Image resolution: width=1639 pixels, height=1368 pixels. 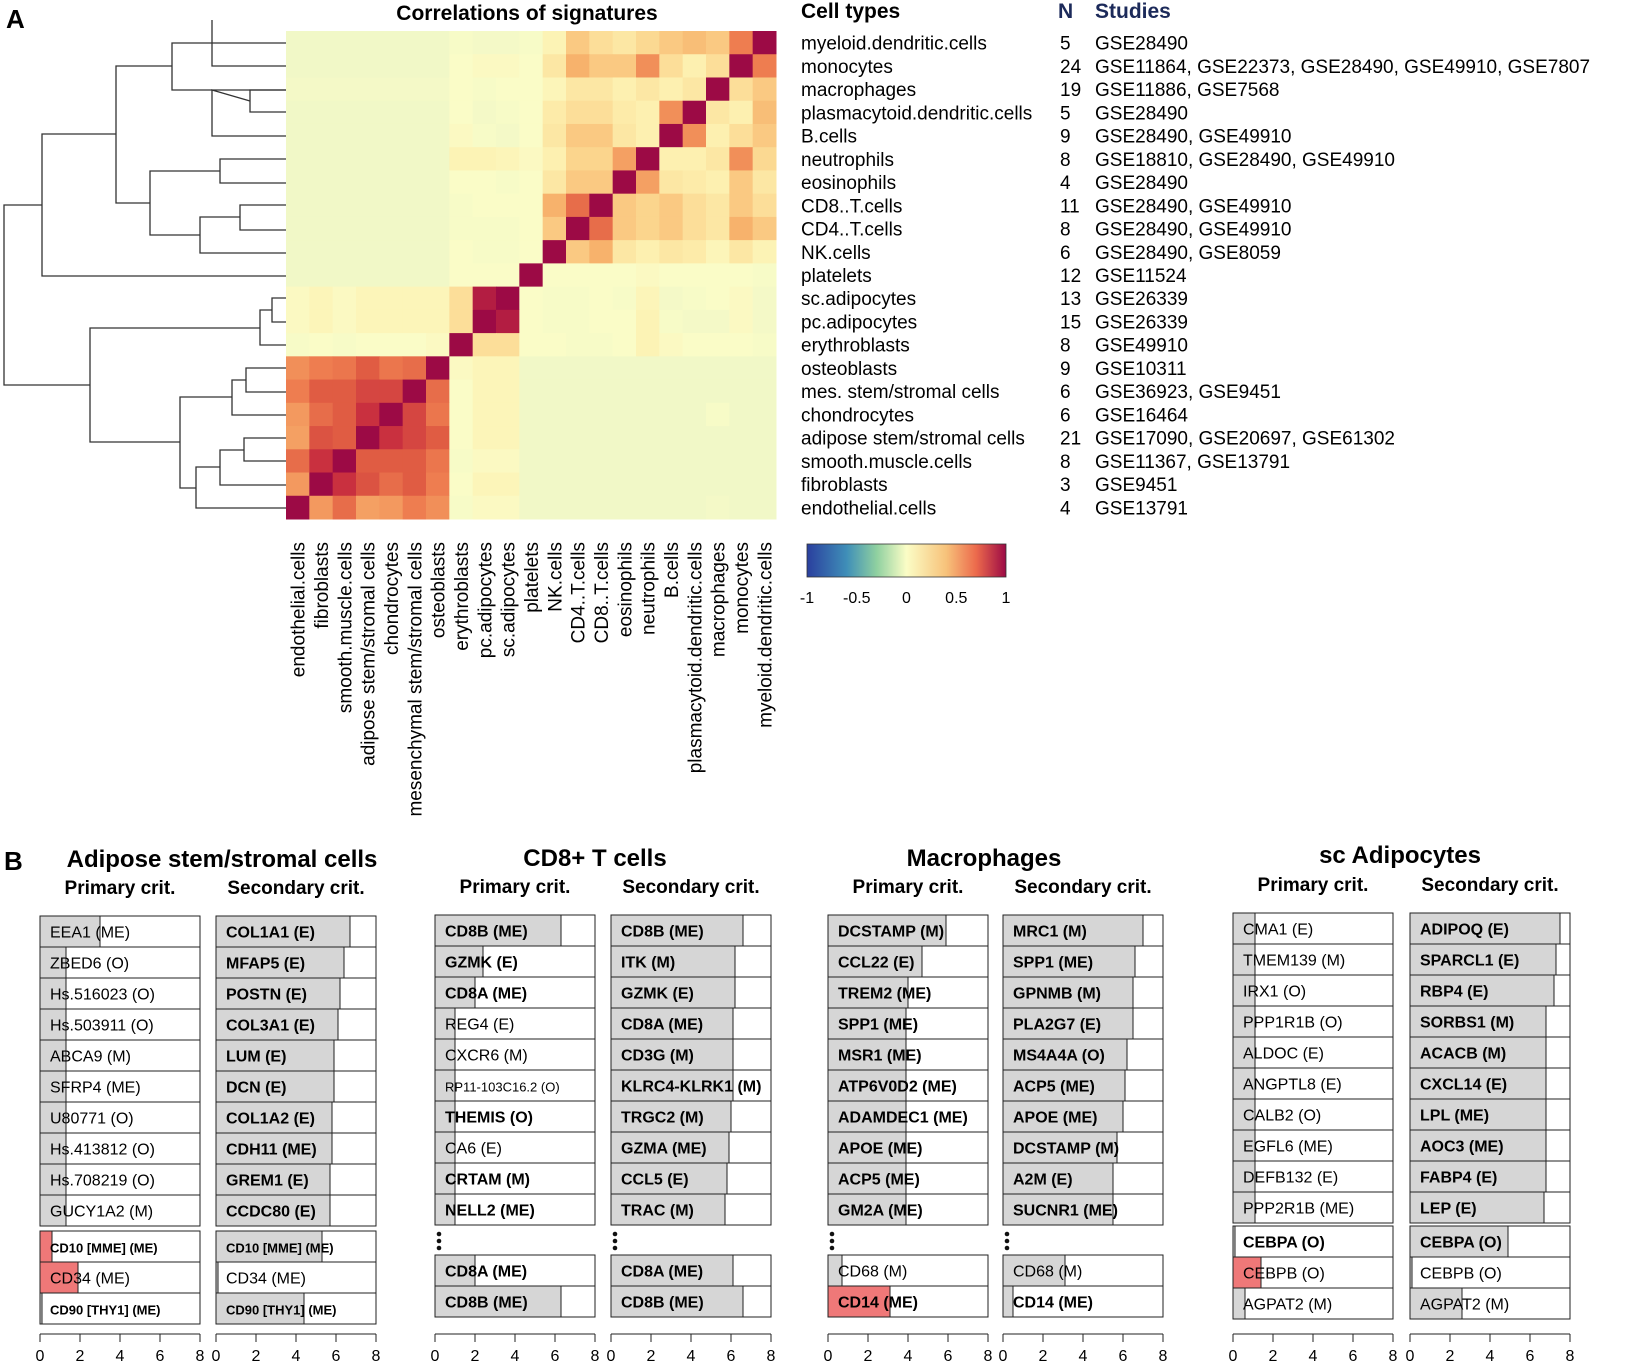 I want to click on row-studies: GSE28490, GSE8059, so click(x=1188, y=253).